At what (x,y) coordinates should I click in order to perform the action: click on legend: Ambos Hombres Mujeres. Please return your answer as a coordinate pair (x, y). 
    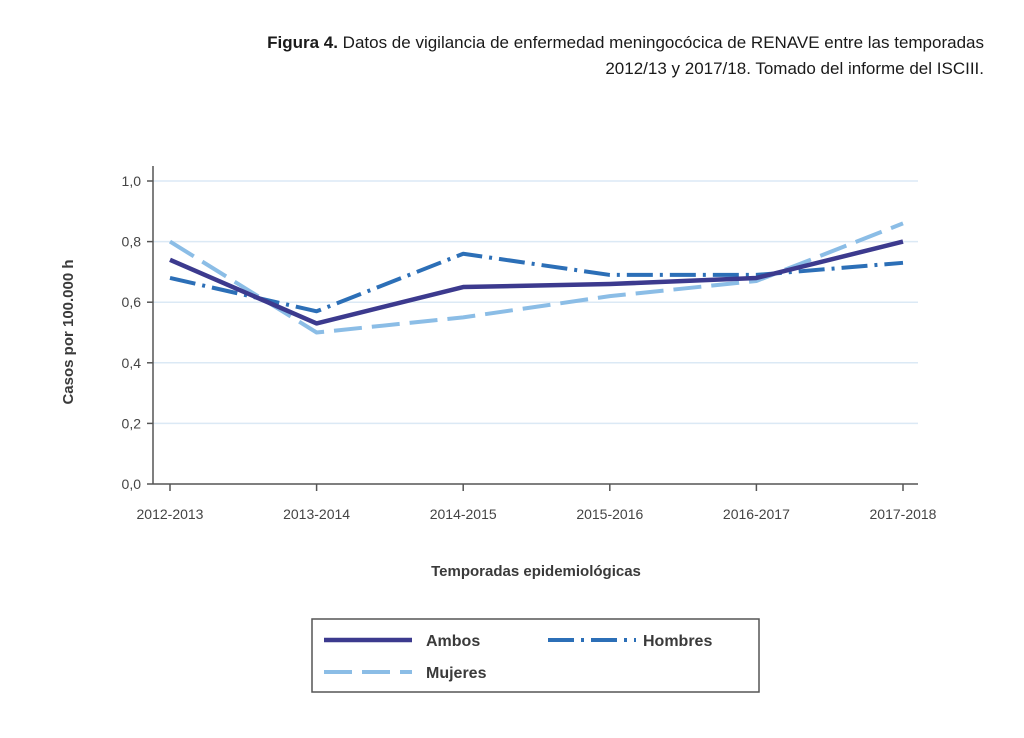
    Looking at the image, I should click on (535, 655).